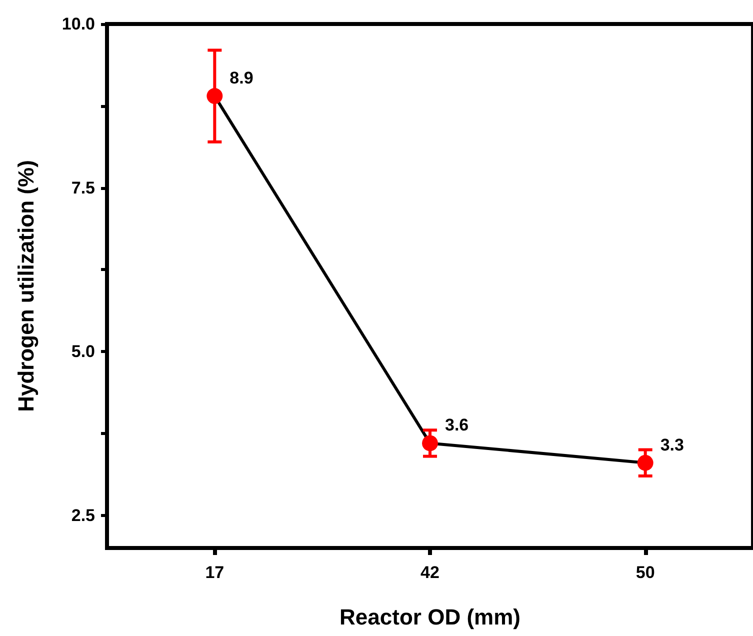  Describe the element at coordinates (83, 351) in the screenshot. I see `y-tick-label: 5.0` at that location.